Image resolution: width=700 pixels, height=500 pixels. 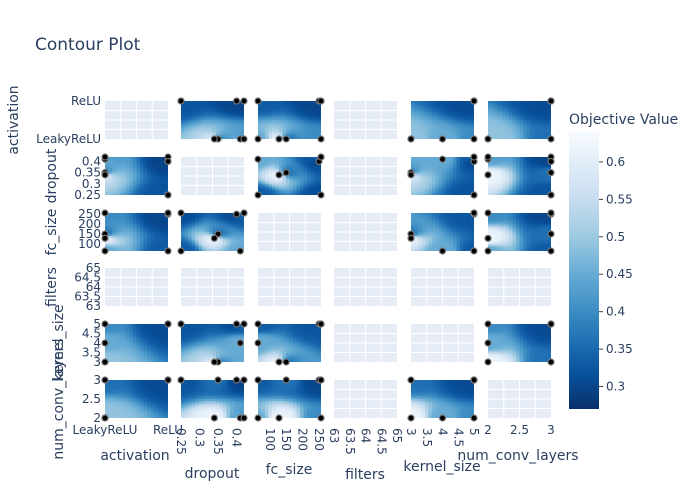 I want to click on subplot-filters-vs-activation, so click(x=136, y=287).